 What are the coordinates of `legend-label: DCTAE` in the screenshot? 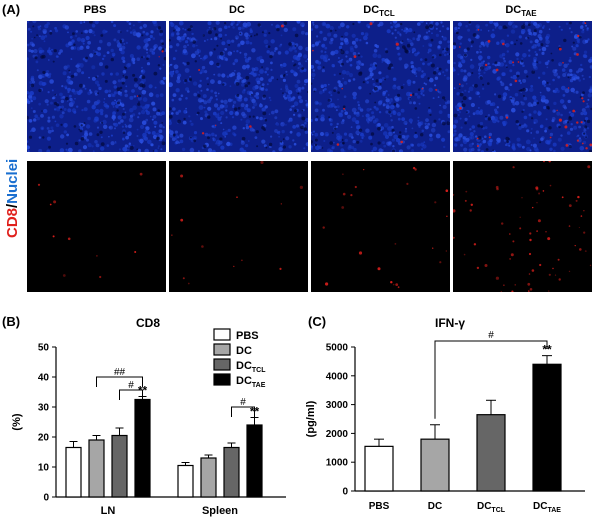 It's located at (251, 382).